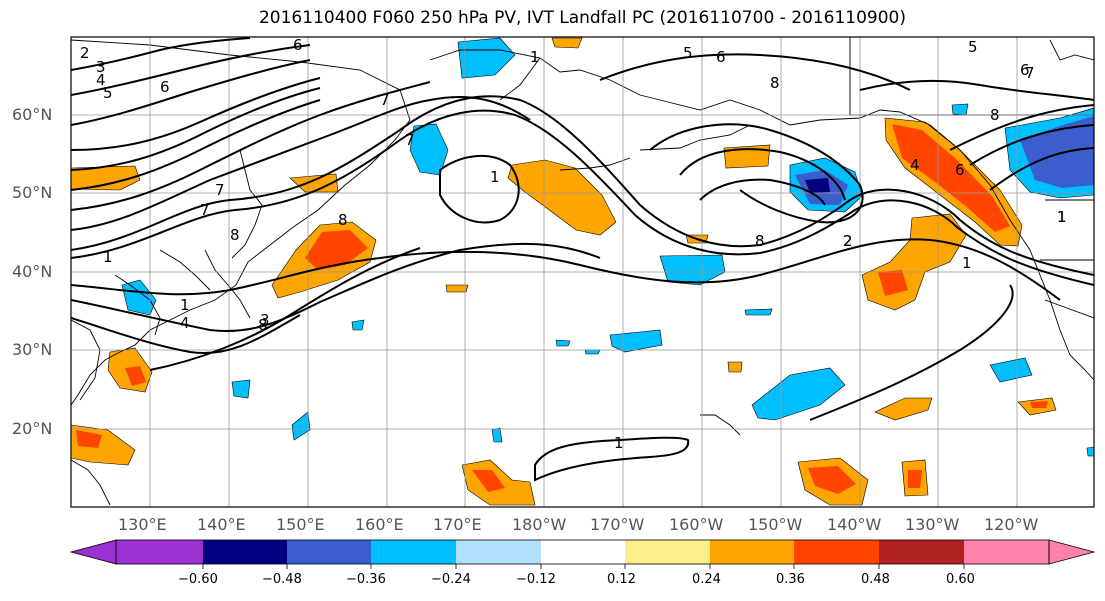 This screenshot has height=601, width=1105. Describe the element at coordinates (875, 579) in the screenshot. I see `colorbar-tick-label: 0.48` at that location.